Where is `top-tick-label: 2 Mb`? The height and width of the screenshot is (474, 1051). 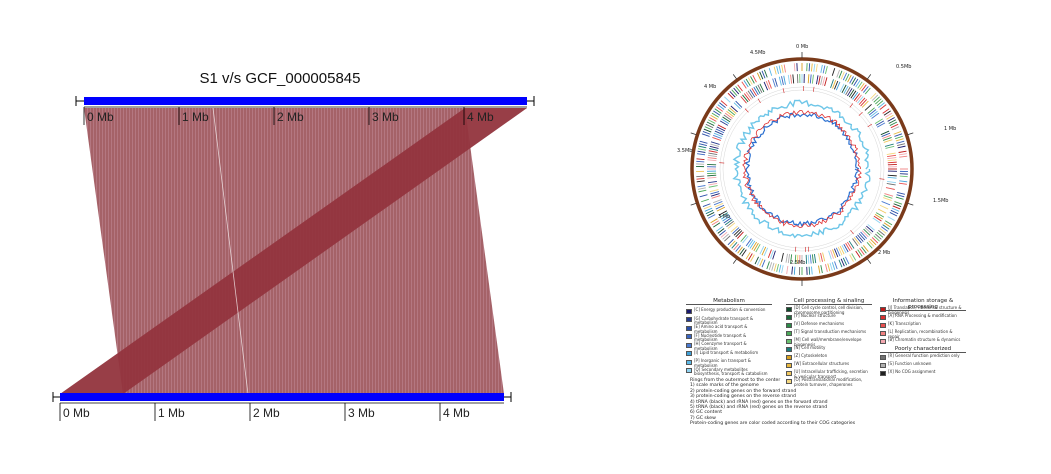
top-tick-label: 2 Mb is located at coordinates (290, 117).